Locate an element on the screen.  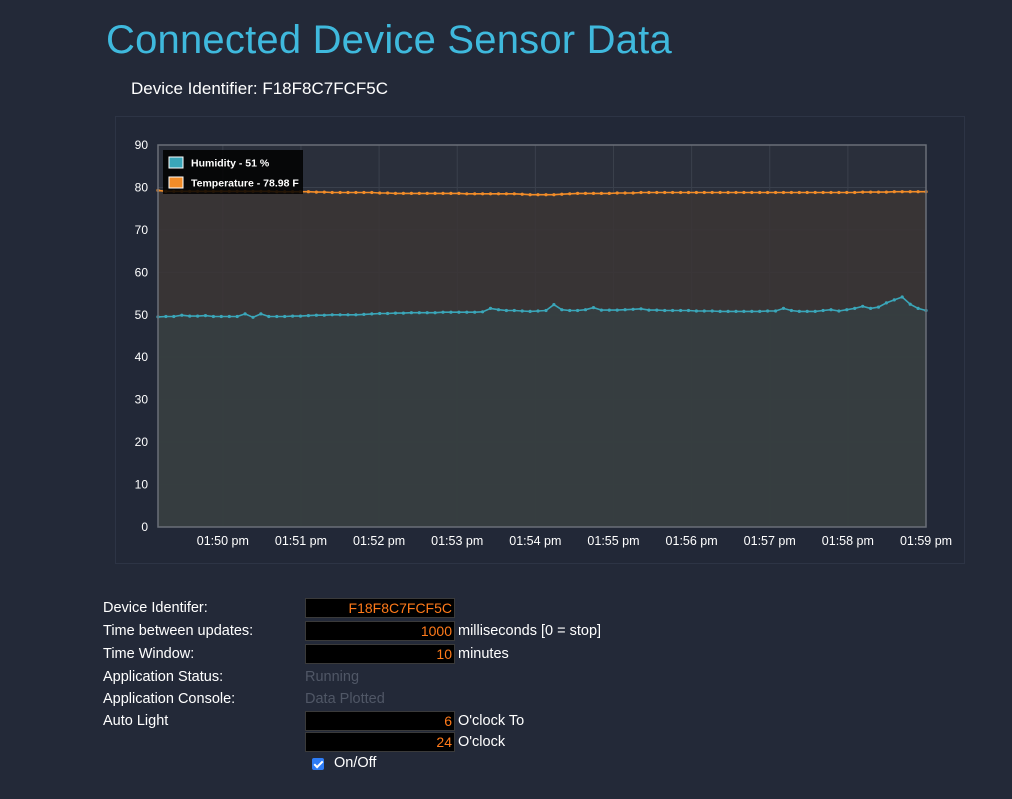
x-tick-label: 01:50 pm is located at coordinates (223, 541).